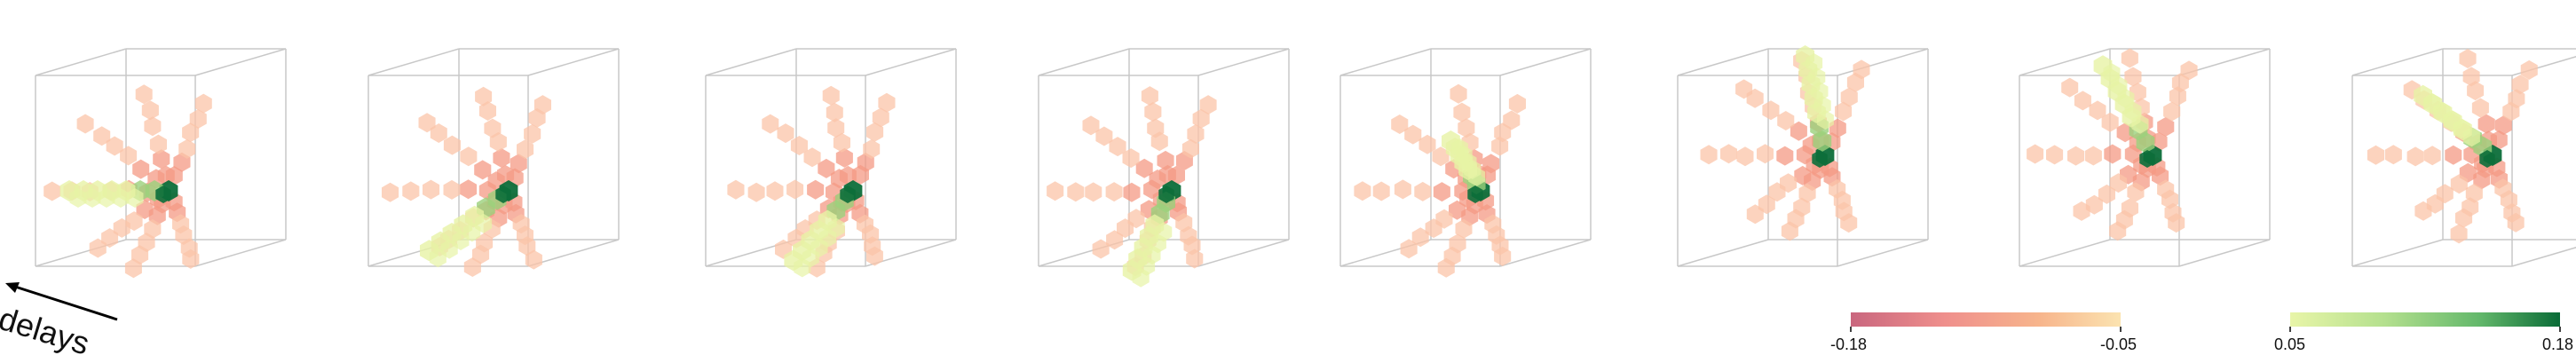 The height and width of the screenshot is (363, 2576). Describe the element at coordinates (2118, 344) in the screenshot. I see `colorbar-negative-max-label: -0.05` at that location.